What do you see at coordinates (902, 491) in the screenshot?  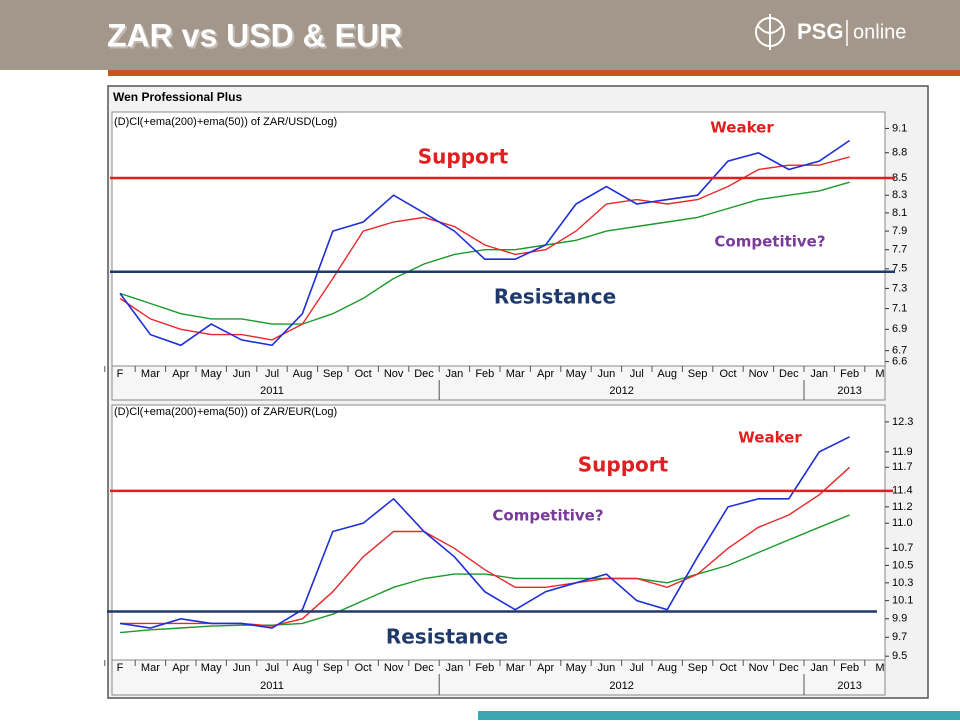 I see `y-tick-label: 11.4` at bounding box center [902, 491].